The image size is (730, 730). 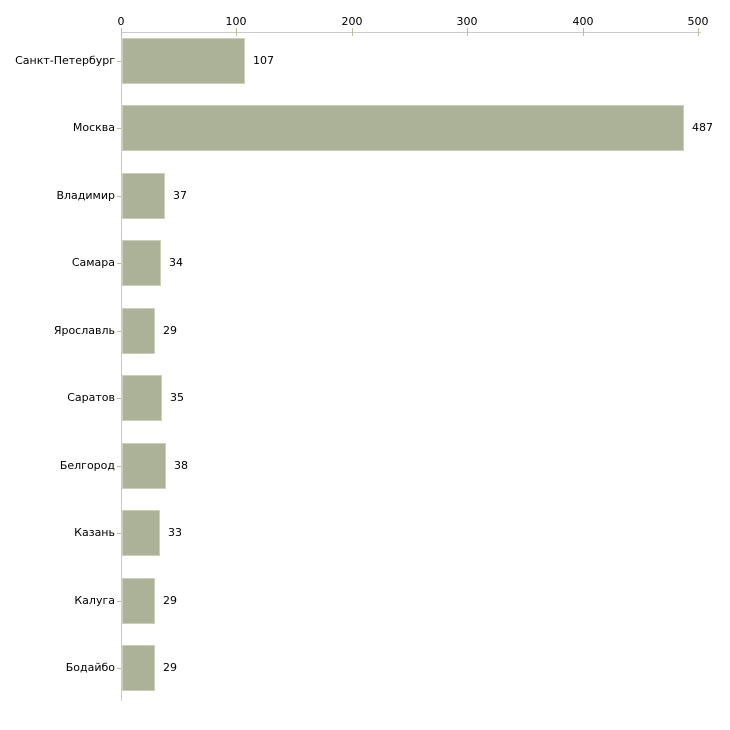 I want to click on value-label: 38, so click(x=181, y=465).